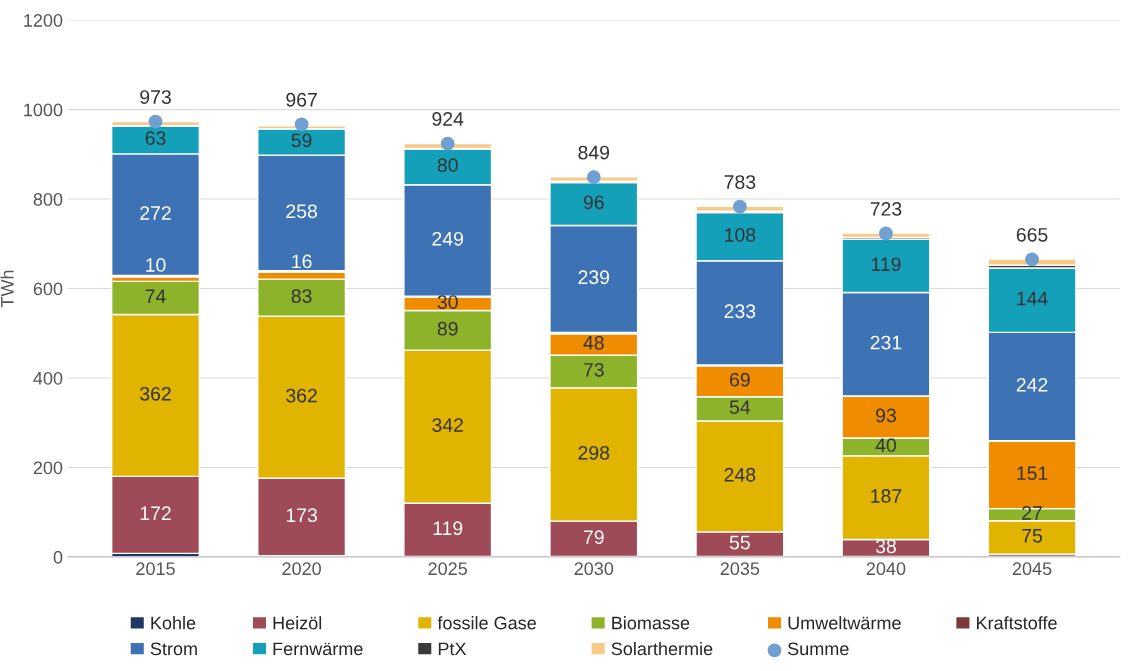  What do you see at coordinates (1032, 569) in the screenshot?
I see `x-tick-label: 2045` at bounding box center [1032, 569].